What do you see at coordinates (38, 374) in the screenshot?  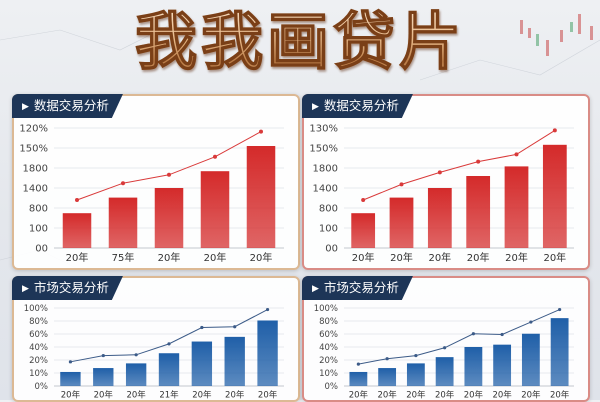 I see `y-tick-label: 10%` at bounding box center [38, 374].